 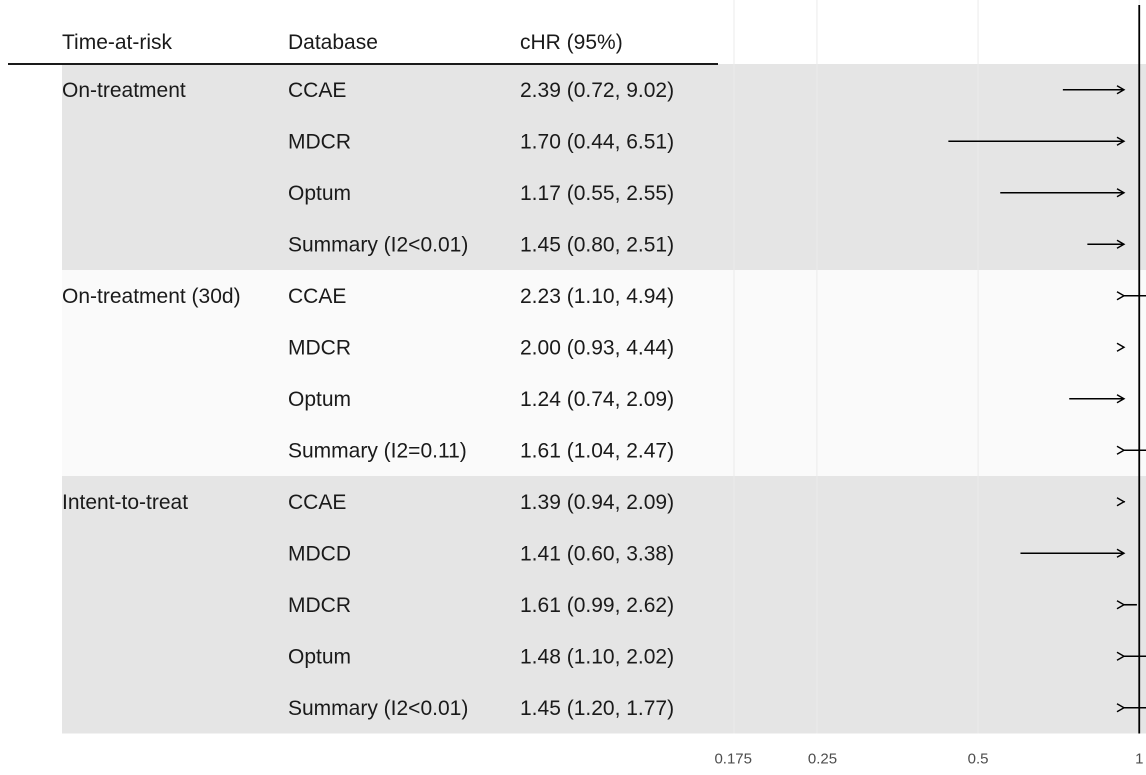 What do you see at coordinates (597, 553) in the screenshot?
I see `chr-cell: 1.41 (0.60, 3.38)` at bounding box center [597, 553].